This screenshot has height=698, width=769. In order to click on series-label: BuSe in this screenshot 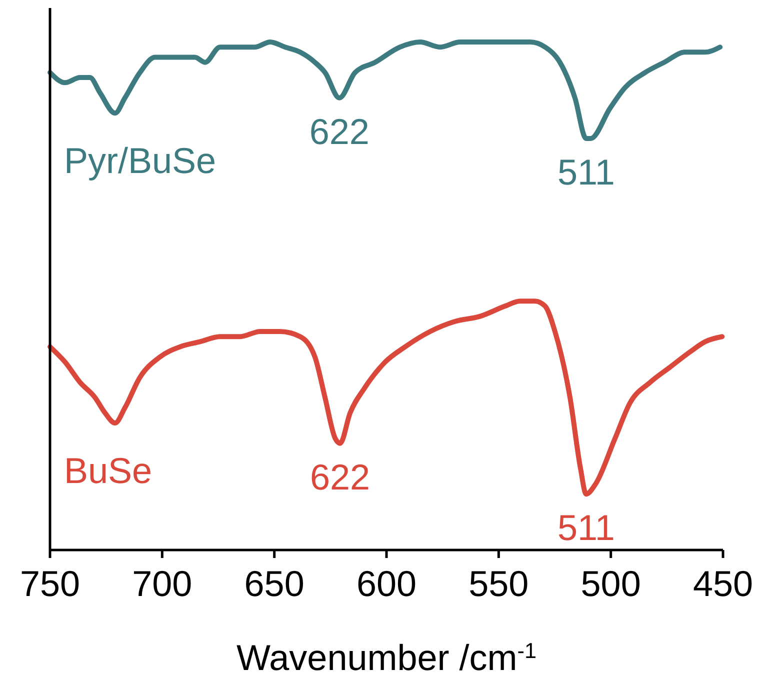, I will do `click(108, 470)`.